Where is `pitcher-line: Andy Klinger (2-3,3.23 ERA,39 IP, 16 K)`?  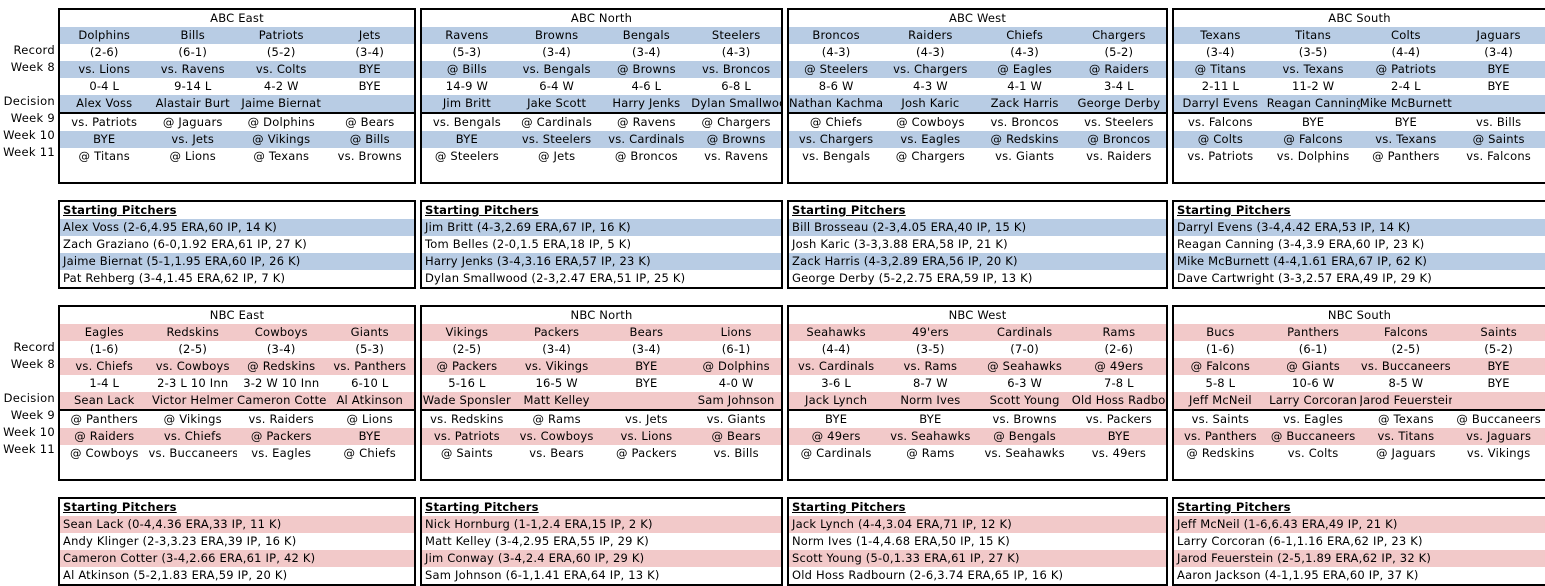
pitcher-line: Andy Klinger (2-3,3.23 ERA,39 IP, 16 K) is located at coordinates (237, 541).